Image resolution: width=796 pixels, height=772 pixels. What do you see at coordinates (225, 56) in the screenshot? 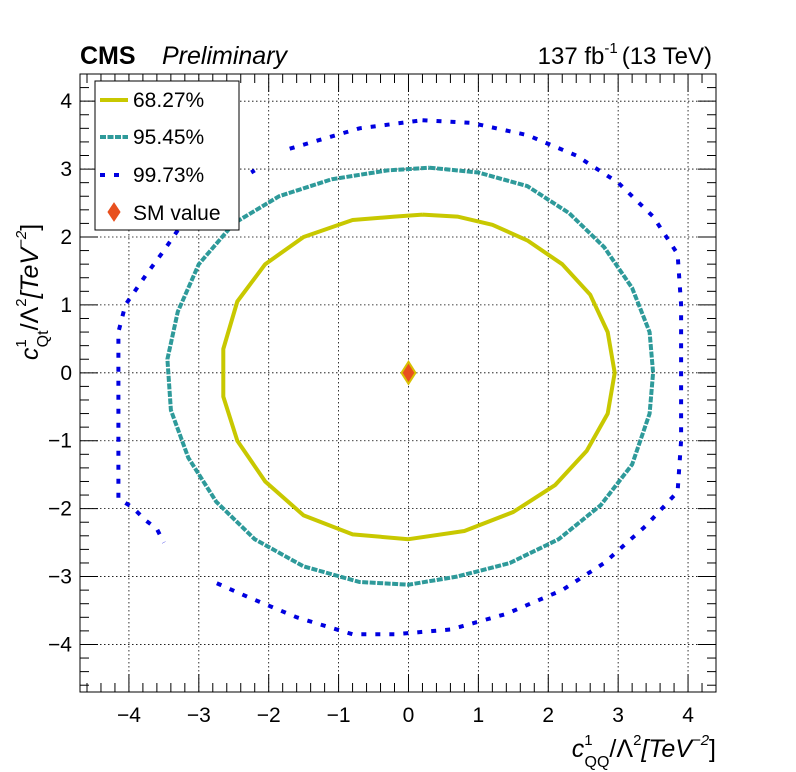
I see `status-label: Preliminary` at bounding box center [225, 56].